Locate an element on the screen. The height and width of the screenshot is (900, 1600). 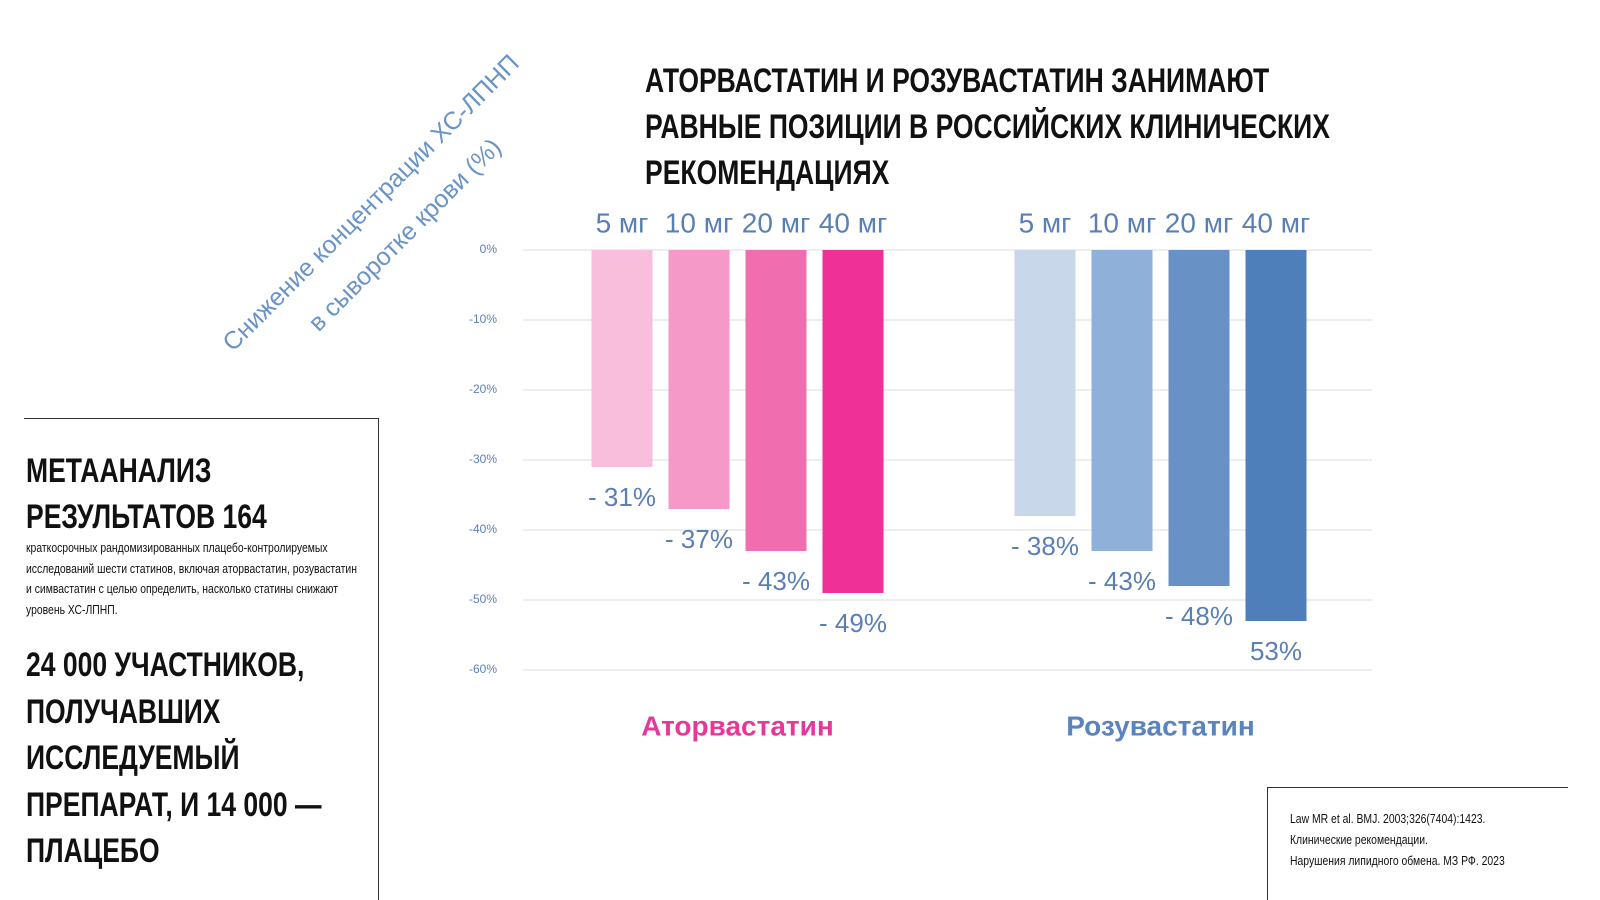
reference: Law MR et al. BMJ. 2003;326(7404):1423. is located at coordinates (1388, 818).